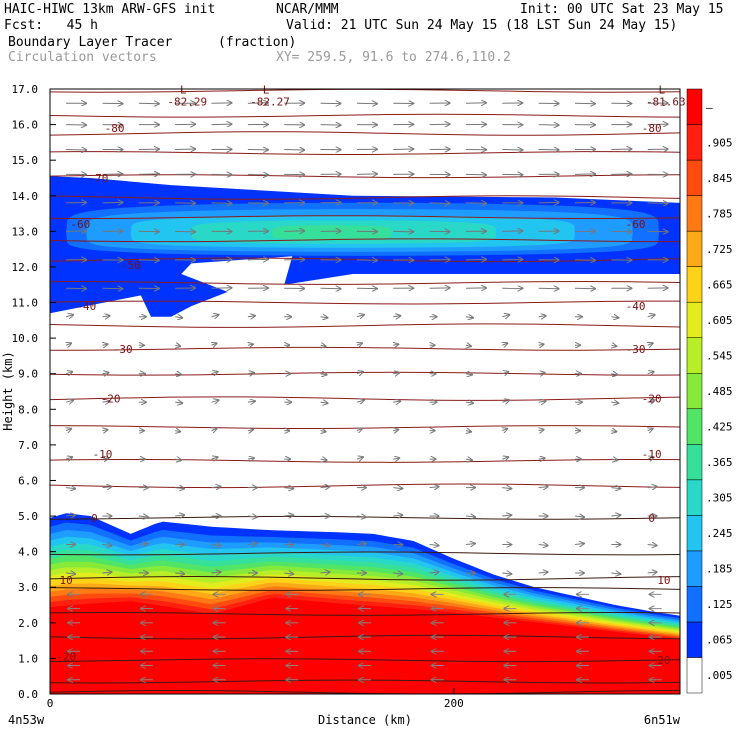 This screenshot has height=740, width=740. Describe the element at coordinates (25, 267) in the screenshot. I see `y-tick-label: 12.0` at that location.